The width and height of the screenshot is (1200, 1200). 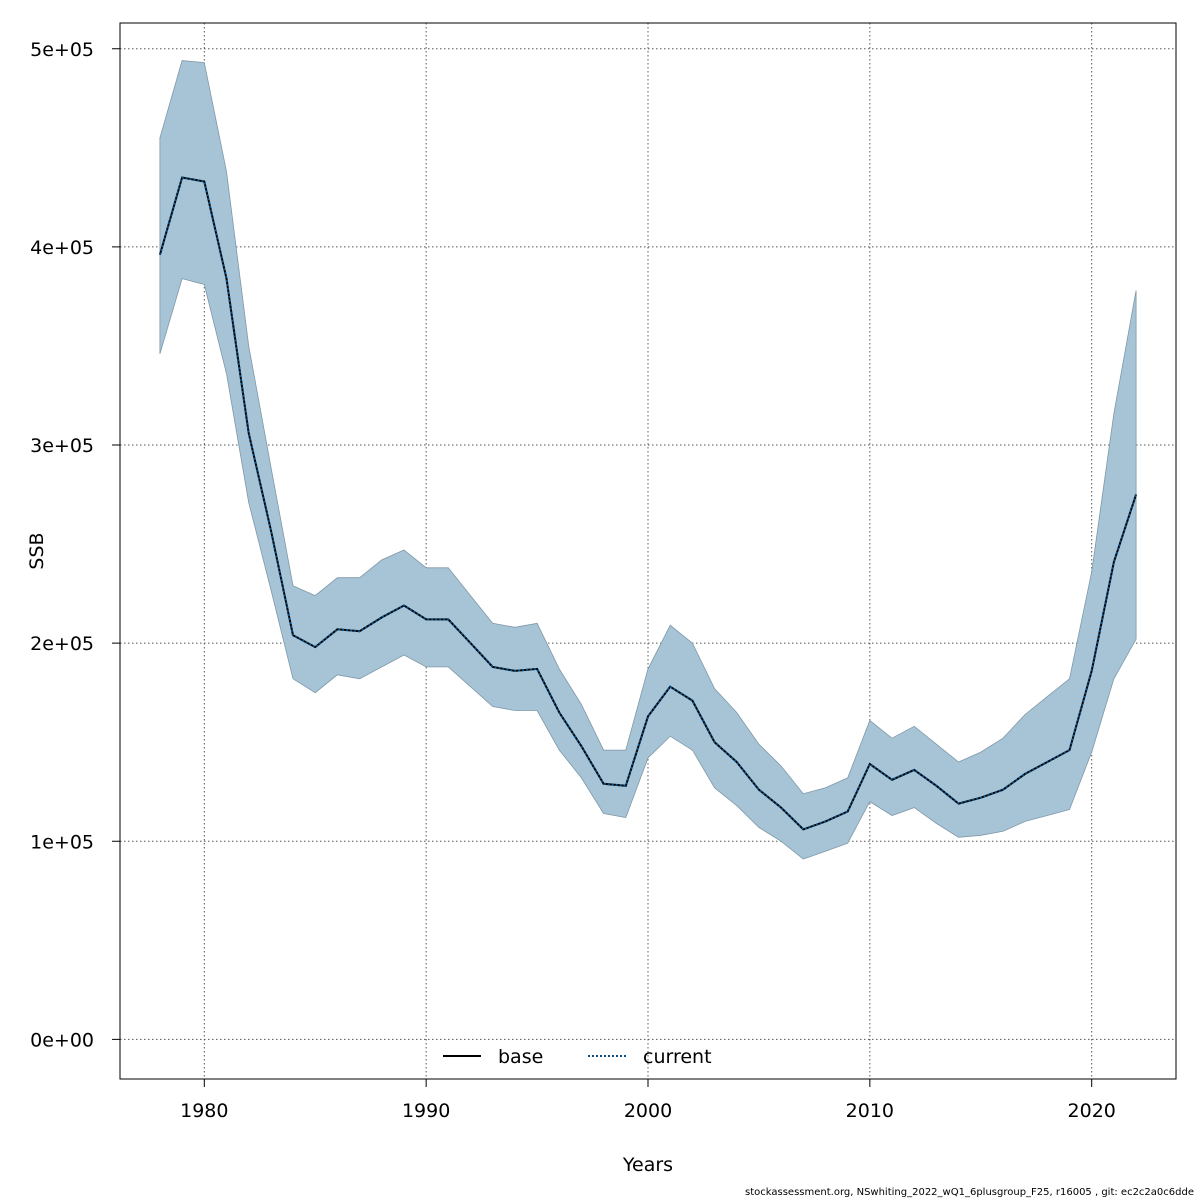 I want to click on y-tick-label: 2e+05, so click(x=62, y=644).